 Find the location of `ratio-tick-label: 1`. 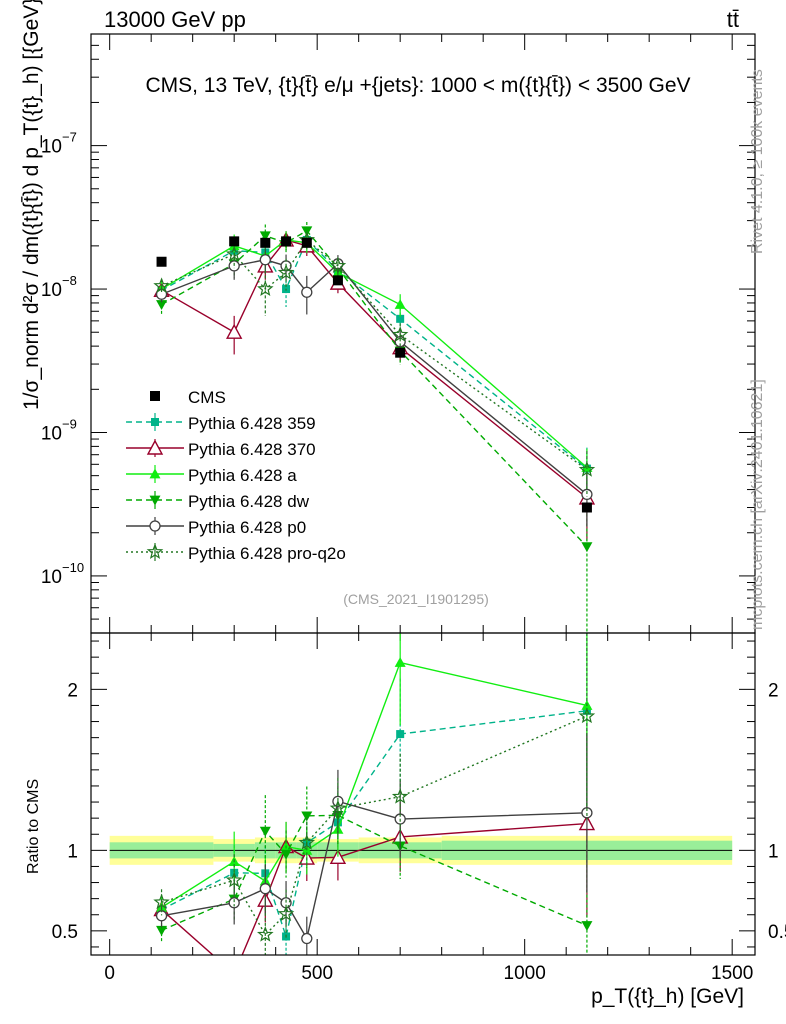

ratio-tick-label: 1 is located at coordinates (72, 851).